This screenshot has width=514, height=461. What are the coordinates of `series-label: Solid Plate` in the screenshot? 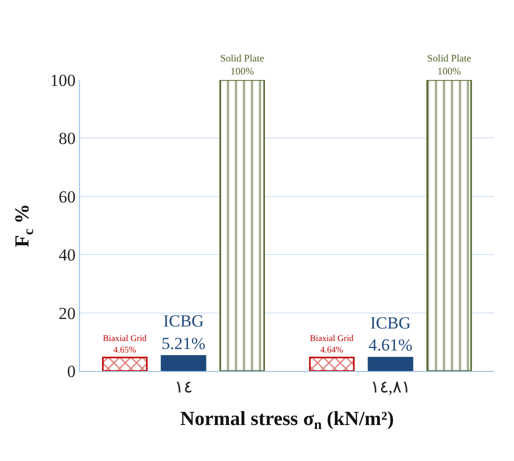 It's located at (242, 59).